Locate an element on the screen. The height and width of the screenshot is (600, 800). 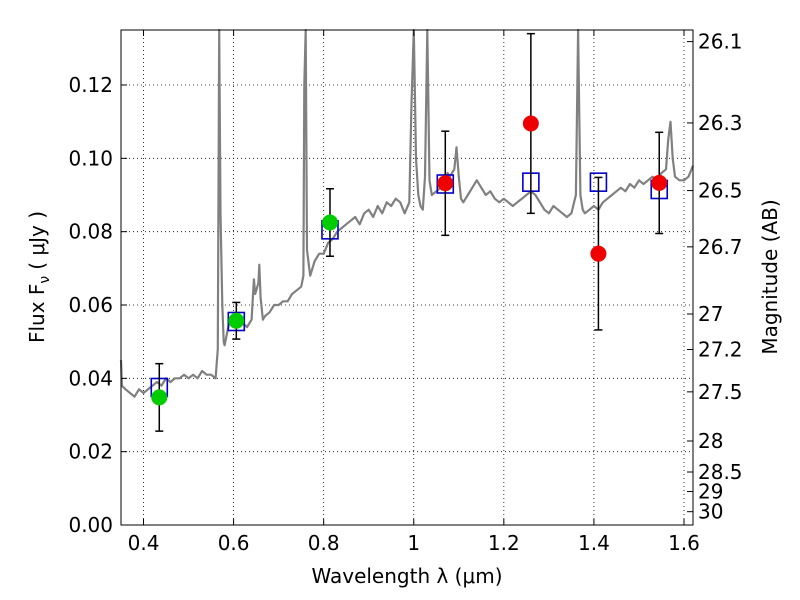
y-tick-label: 0.04 is located at coordinates (90, 378).